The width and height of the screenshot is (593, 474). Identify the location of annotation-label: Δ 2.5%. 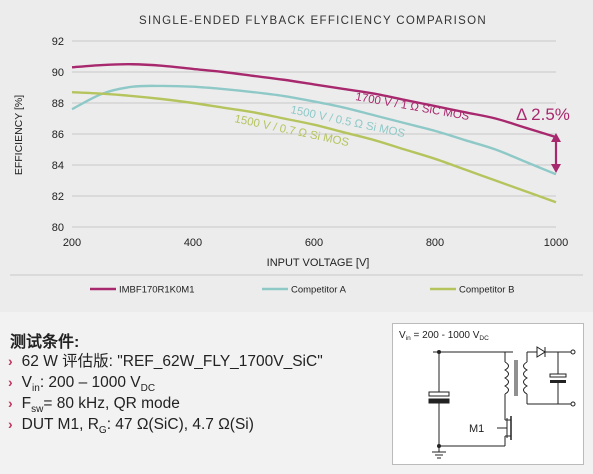
(543, 114).